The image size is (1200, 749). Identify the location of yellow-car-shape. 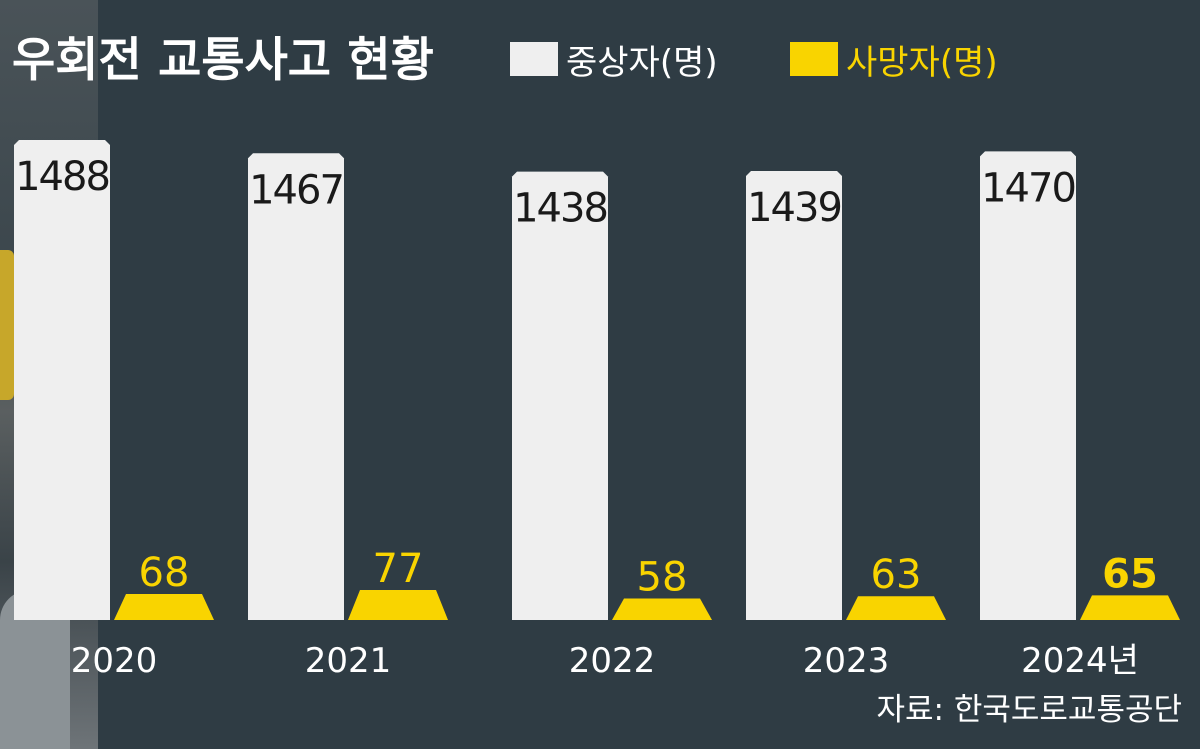
(7, 325).